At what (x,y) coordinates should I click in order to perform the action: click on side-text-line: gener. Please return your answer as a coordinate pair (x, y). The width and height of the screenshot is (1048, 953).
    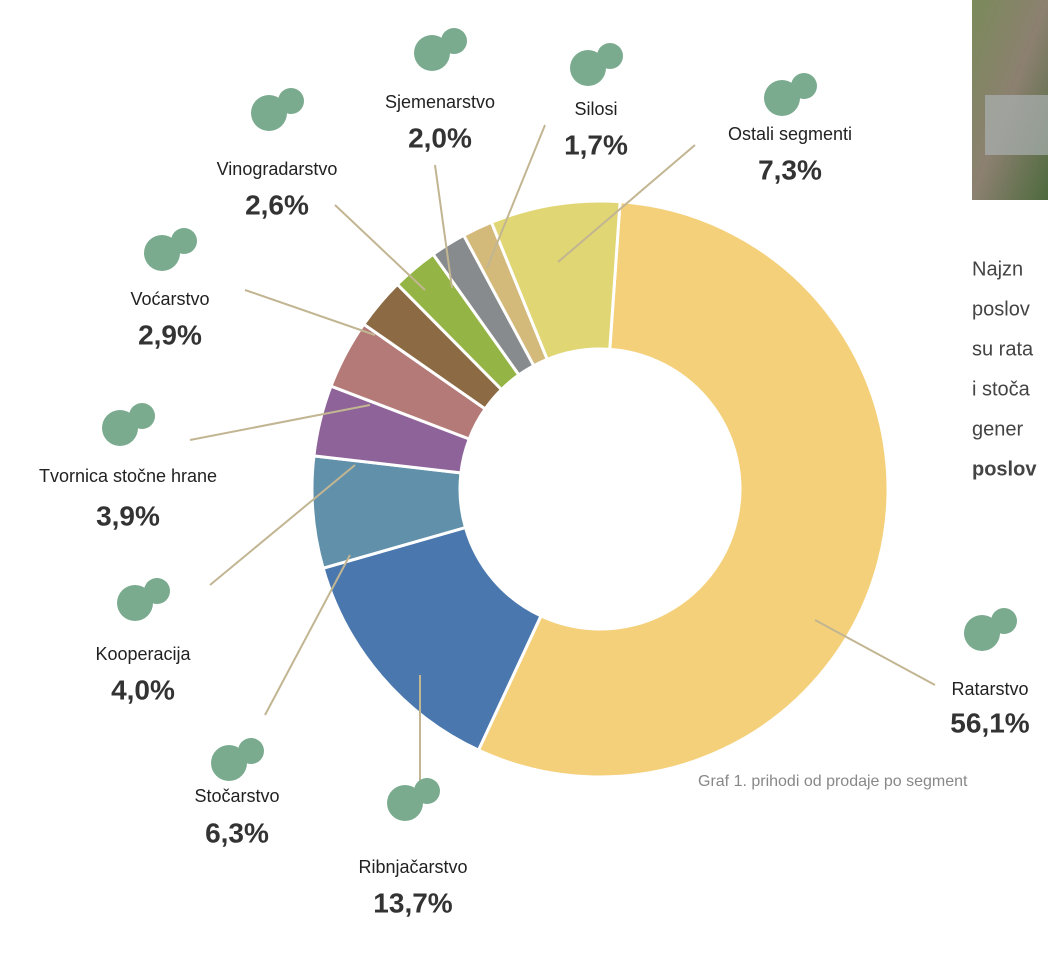
    Looking at the image, I should click on (997, 429).